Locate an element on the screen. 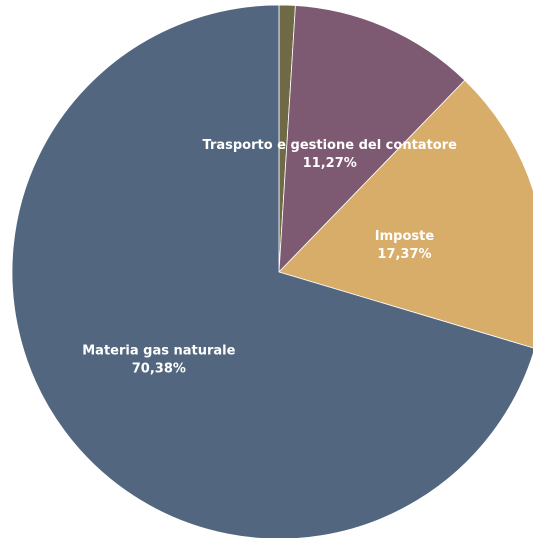 This screenshot has height=538, width=533. slice-value-imposte: 17,37% is located at coordinates (404, 254).